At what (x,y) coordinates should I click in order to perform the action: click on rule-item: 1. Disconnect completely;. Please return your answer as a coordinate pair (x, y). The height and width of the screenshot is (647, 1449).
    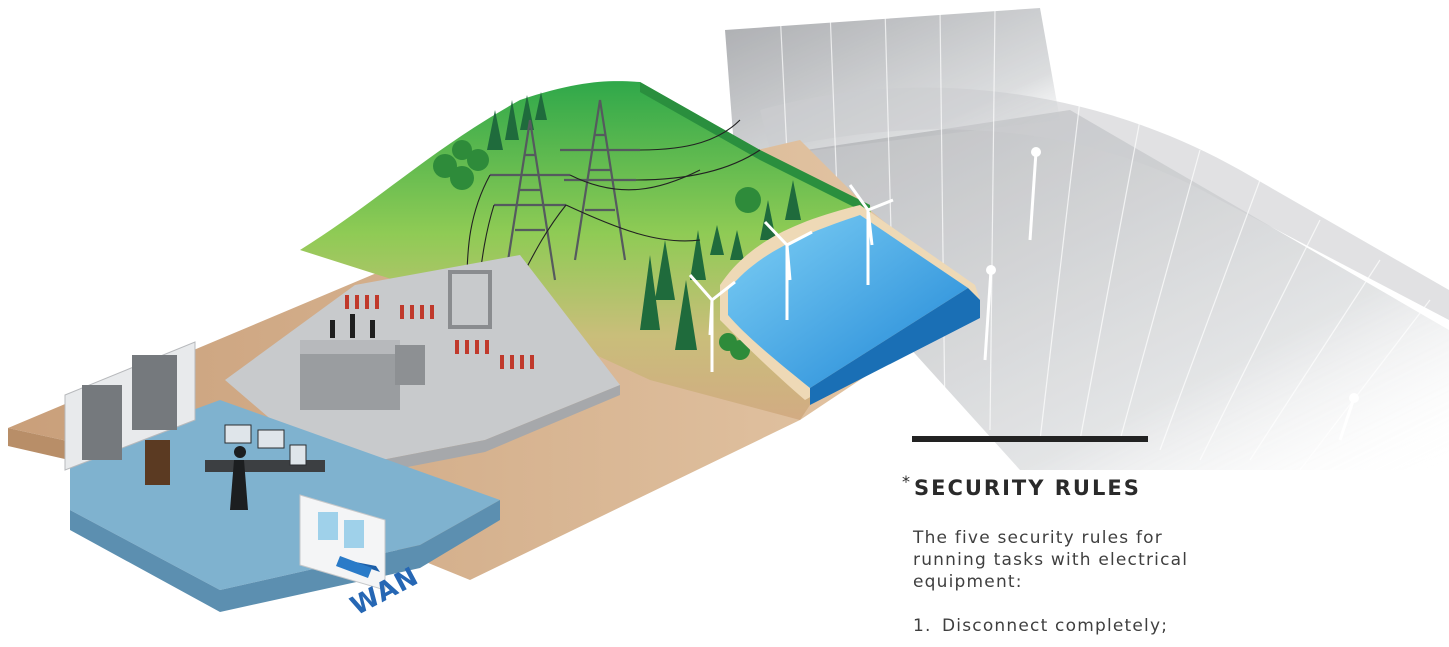
    Looking at the image, I should click on (1040, 626).